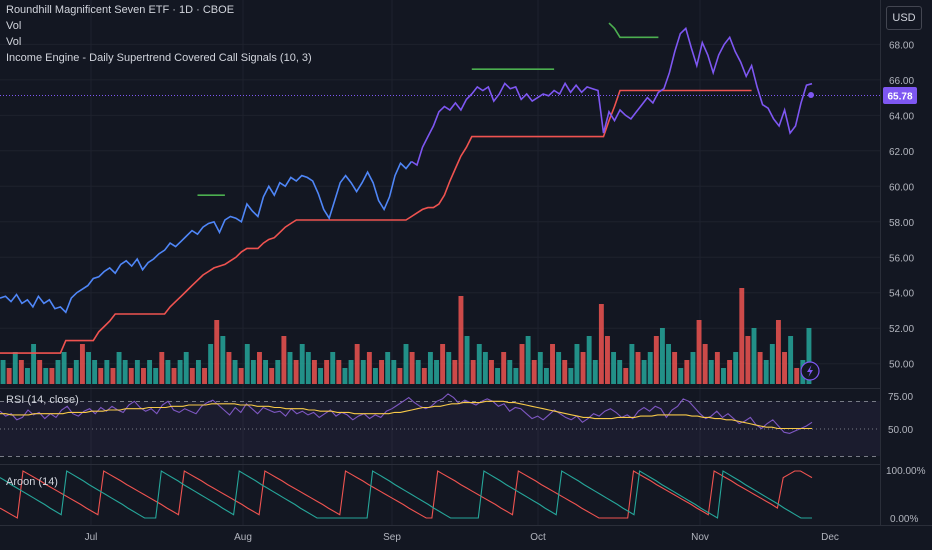 This screenshot has height=550, width=932. What do you see at coordinates (811, 95) in the screenshot?
I see `last-price-dot` at bounding box center [811, 95].